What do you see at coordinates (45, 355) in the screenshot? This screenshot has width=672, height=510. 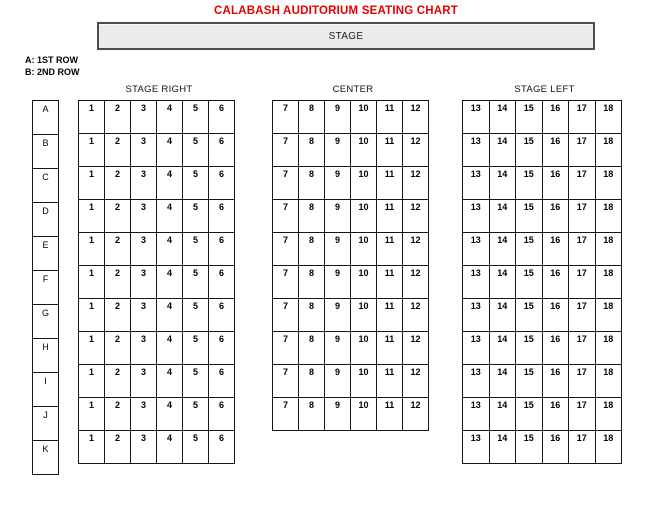 I see `row-label-cell: H` at bounding box center [45, 355].